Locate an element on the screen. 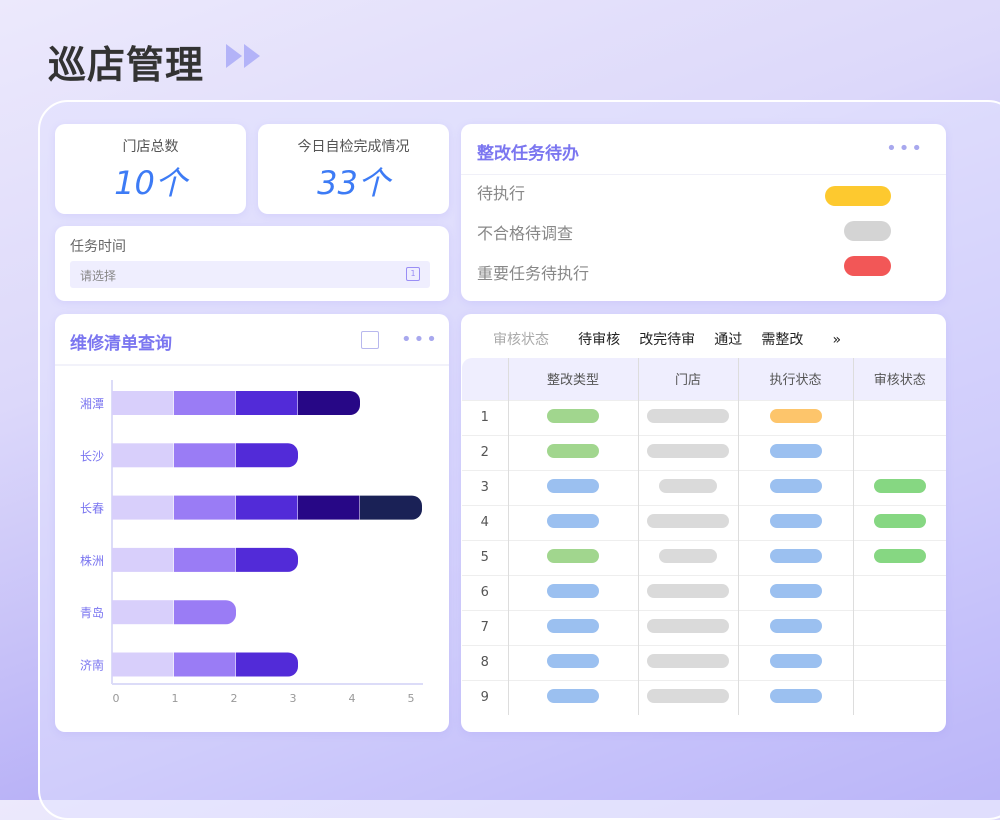 Image resolution: width=1000 pixels, height=820 pixels. table-row: 7 is located at coordinates (704, 627).